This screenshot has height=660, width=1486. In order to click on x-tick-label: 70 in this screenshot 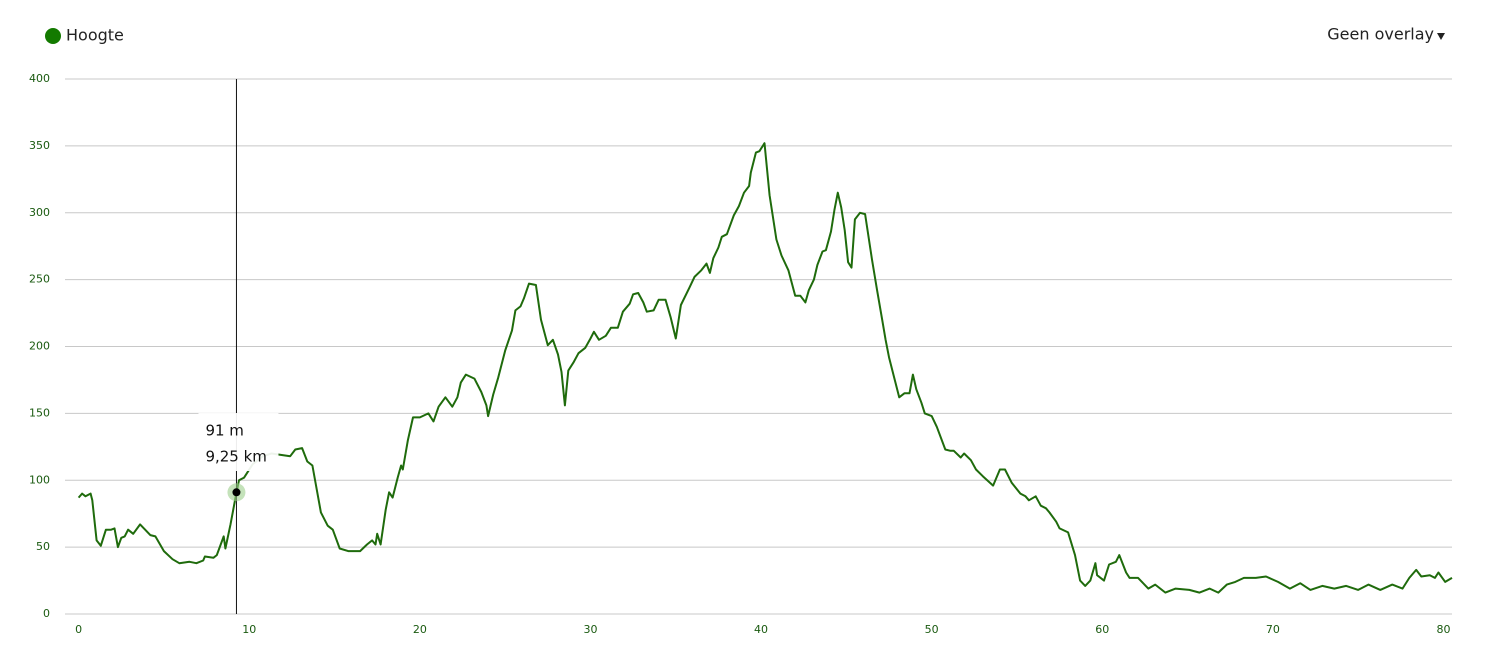, I will do `click(1273, 629)`.